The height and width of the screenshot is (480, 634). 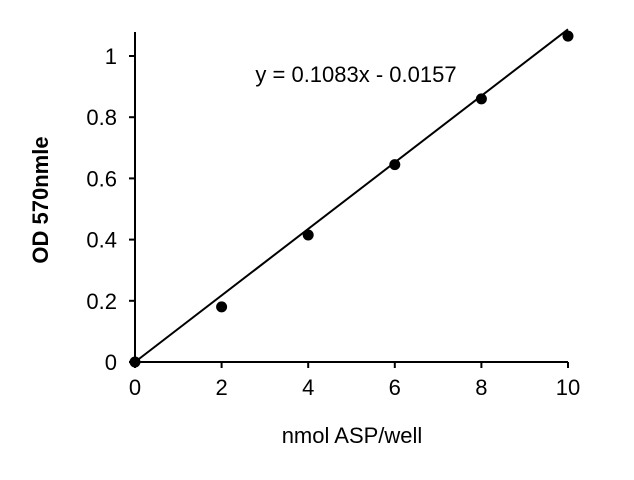 I want to click on y-tick-label: 0.2, so click(x=101, y=301).